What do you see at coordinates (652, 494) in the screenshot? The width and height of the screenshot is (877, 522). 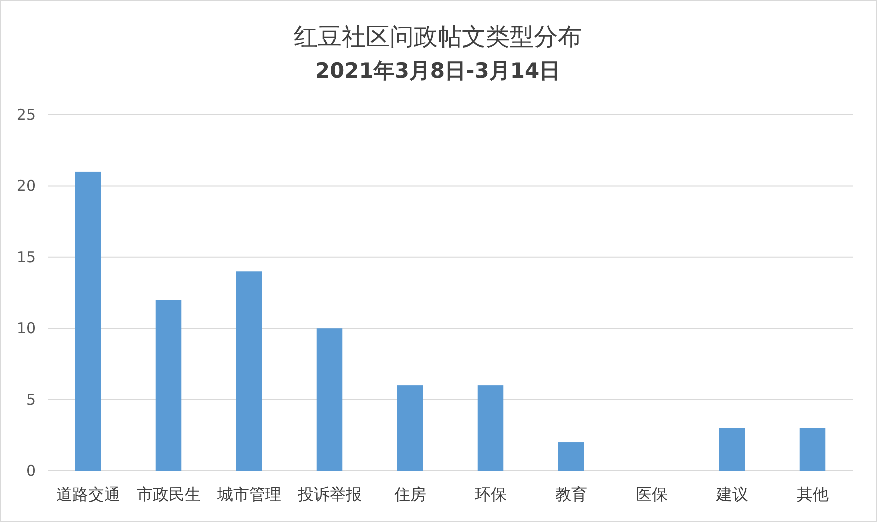 I see `x-tick-label: 医保` at bounding box center [652, 494].